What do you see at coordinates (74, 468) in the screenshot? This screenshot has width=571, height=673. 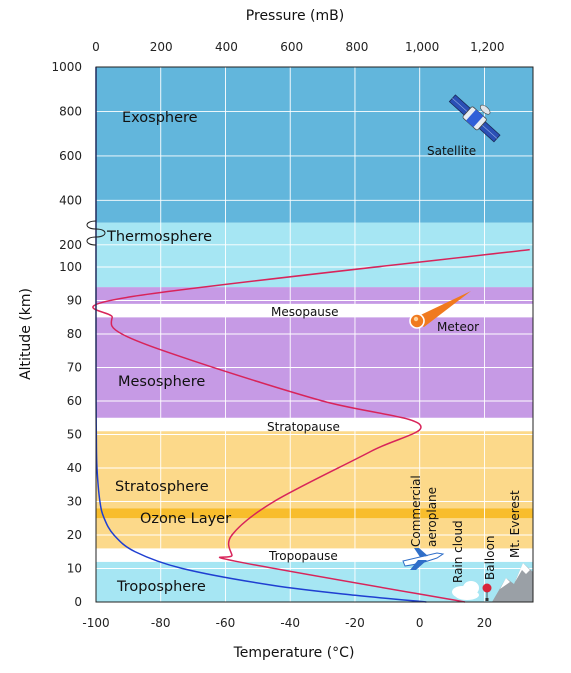 I see `altitude-tick-label: 40` at bounding box center [74, 468].